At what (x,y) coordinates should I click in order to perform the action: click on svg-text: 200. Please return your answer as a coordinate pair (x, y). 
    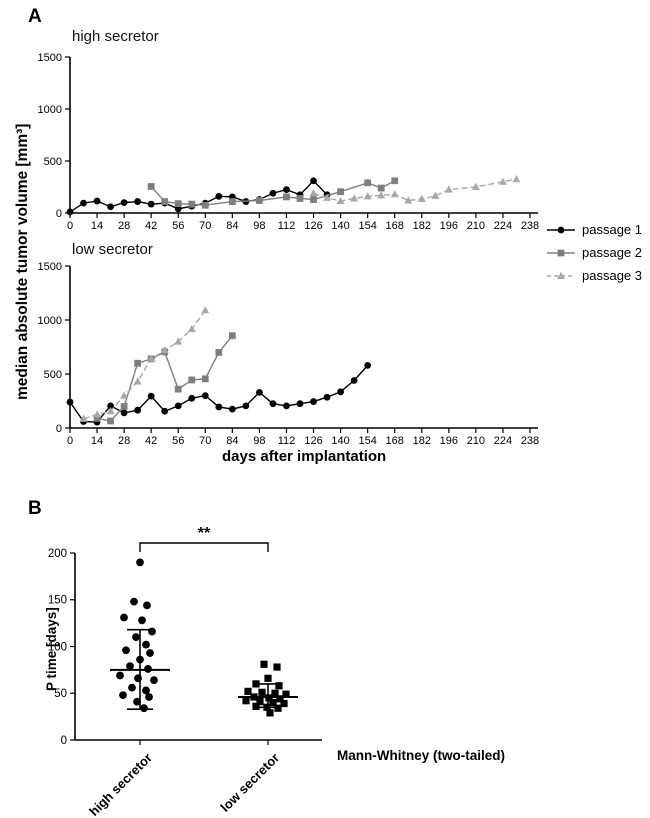
    Looking at the image, I should click on (57, 554).